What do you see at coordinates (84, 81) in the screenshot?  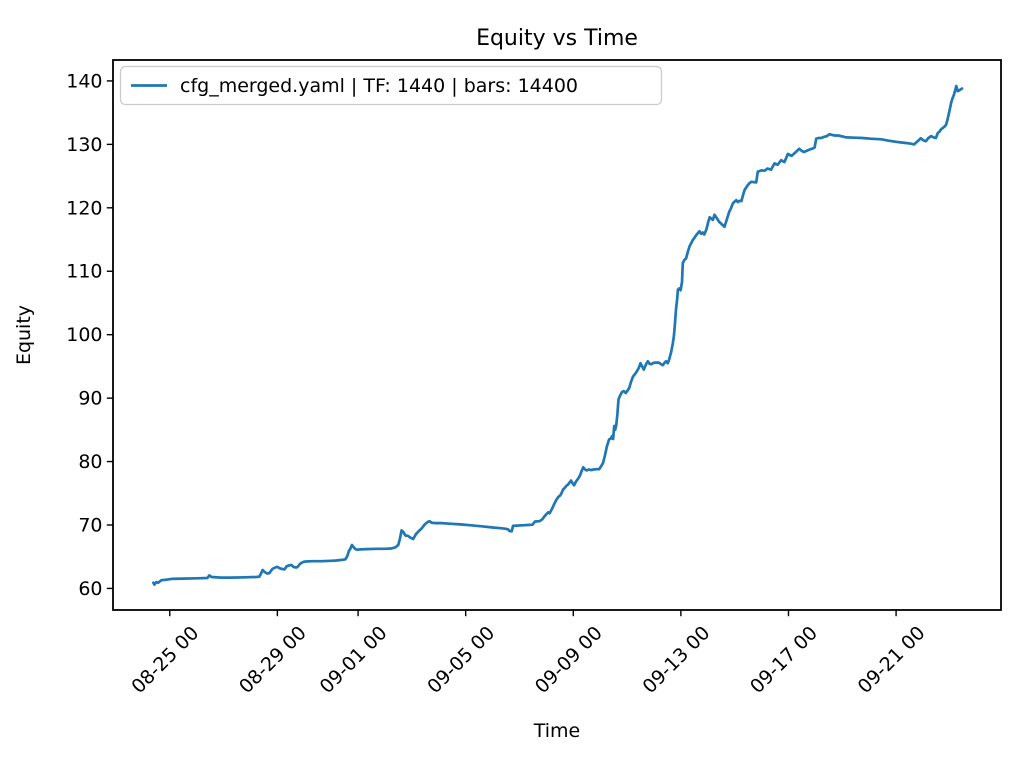 I see `y-tick-label: 140` at bounding box center [84, 81].